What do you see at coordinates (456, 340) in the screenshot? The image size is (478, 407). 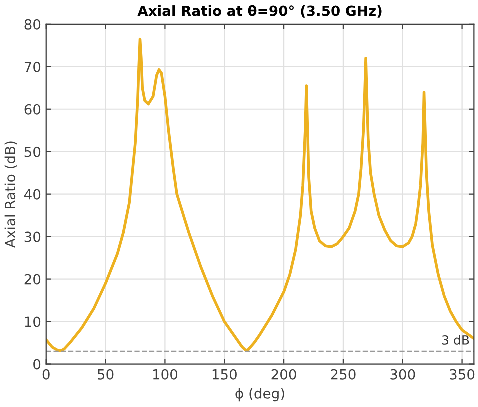 I see `ref-line-label: 3 dB` at bounding box center [456, 340].